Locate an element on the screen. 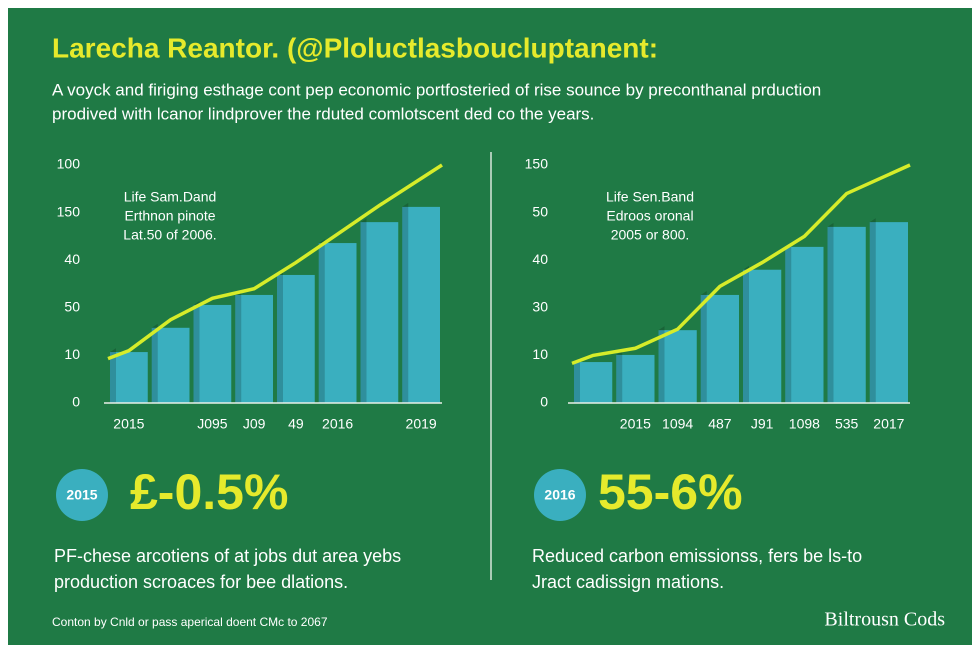  stat-text: Jract cadissign mations. is located at coordinates (628, 582).